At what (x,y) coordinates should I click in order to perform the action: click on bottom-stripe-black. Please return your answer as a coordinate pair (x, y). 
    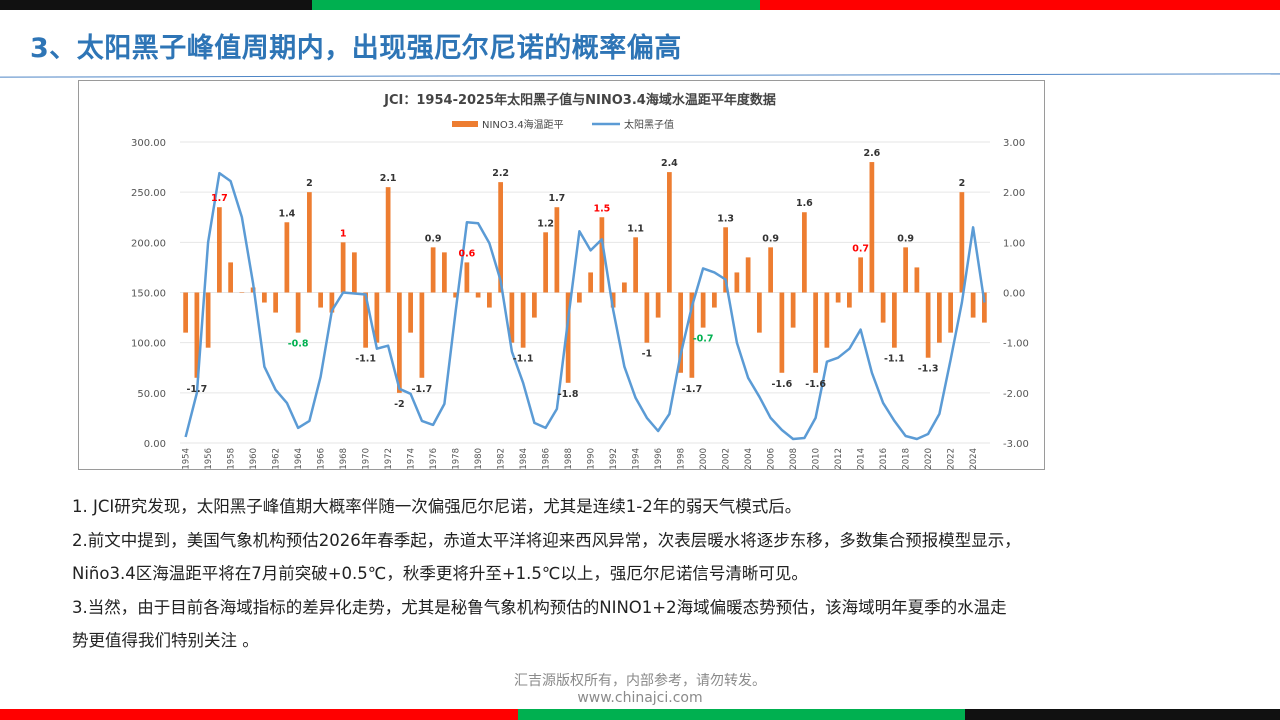
    Looking at the image, I should click on (1122, 714).